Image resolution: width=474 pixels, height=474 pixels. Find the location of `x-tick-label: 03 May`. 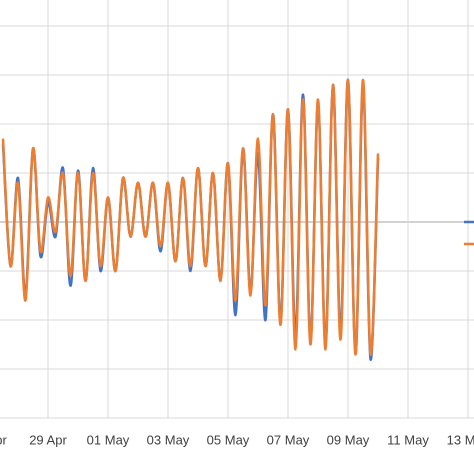

x-tick-label: 03 May is located at coordinates (168, 439).